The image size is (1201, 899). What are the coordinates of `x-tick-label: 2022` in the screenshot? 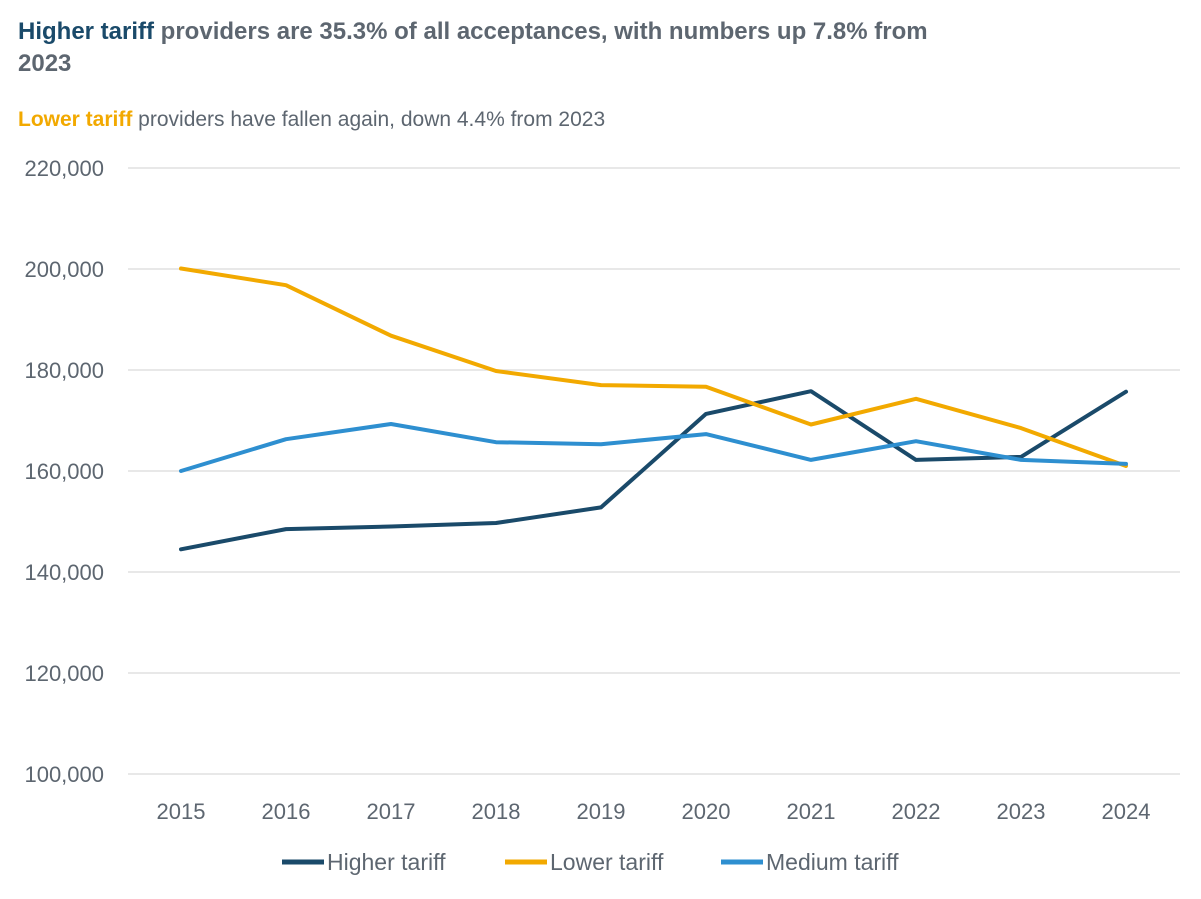 It's located at (916, 811).